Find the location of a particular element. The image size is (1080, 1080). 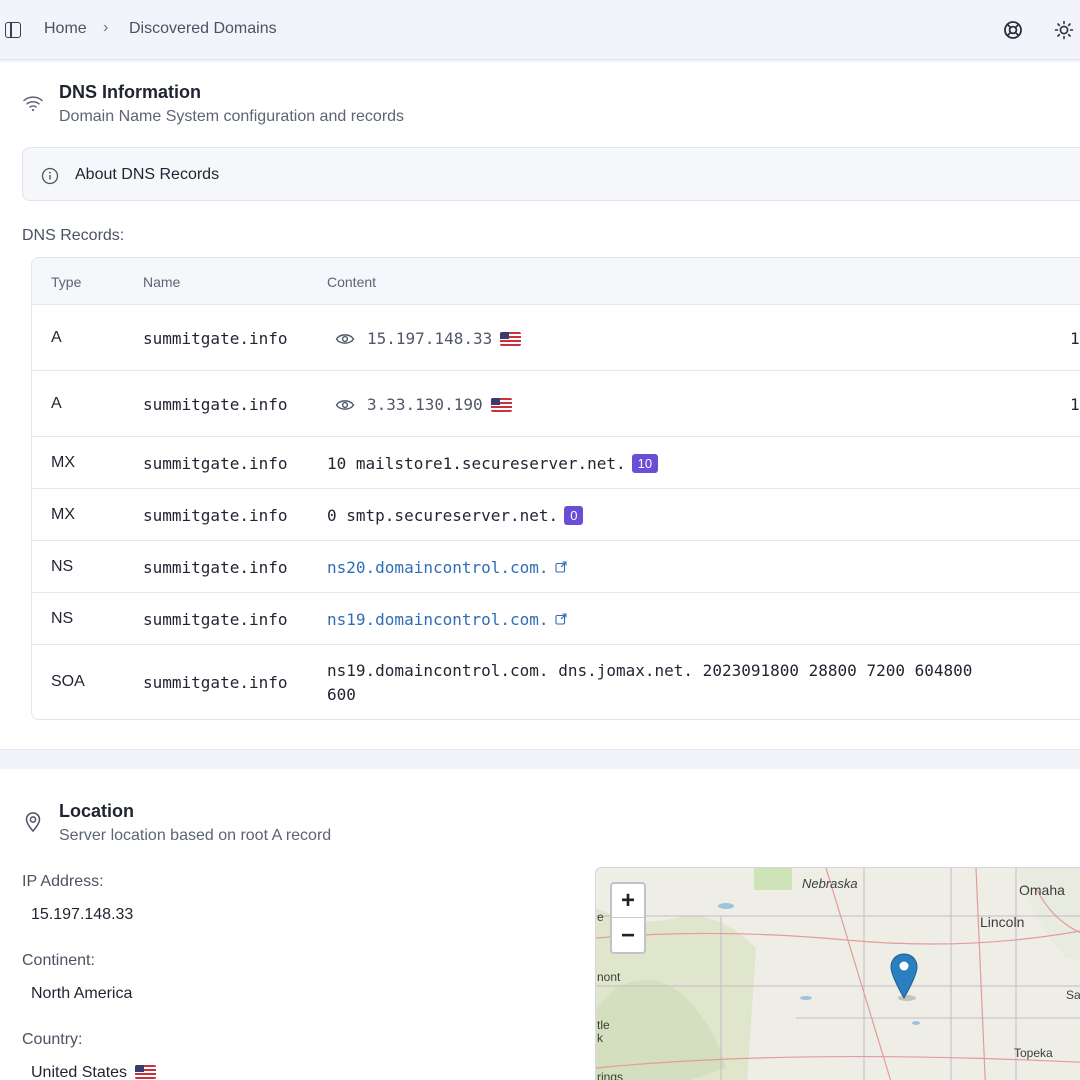

country-value: United States is located at coordinates (94, 1072).